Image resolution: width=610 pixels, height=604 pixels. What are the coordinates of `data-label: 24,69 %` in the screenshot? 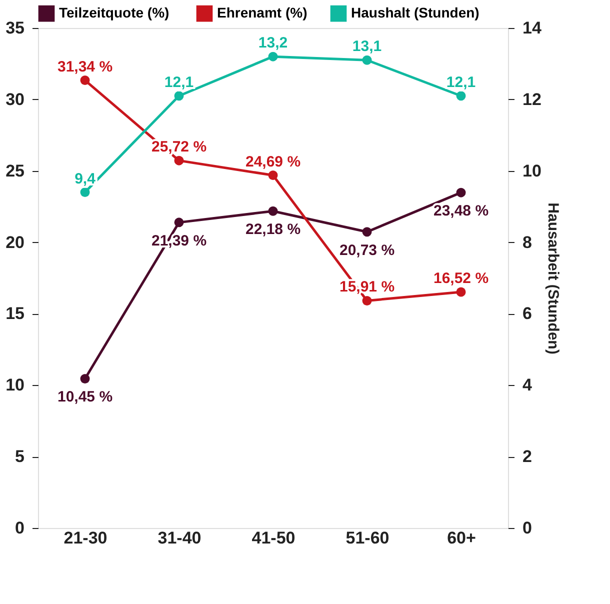 It's located at (273, 161).